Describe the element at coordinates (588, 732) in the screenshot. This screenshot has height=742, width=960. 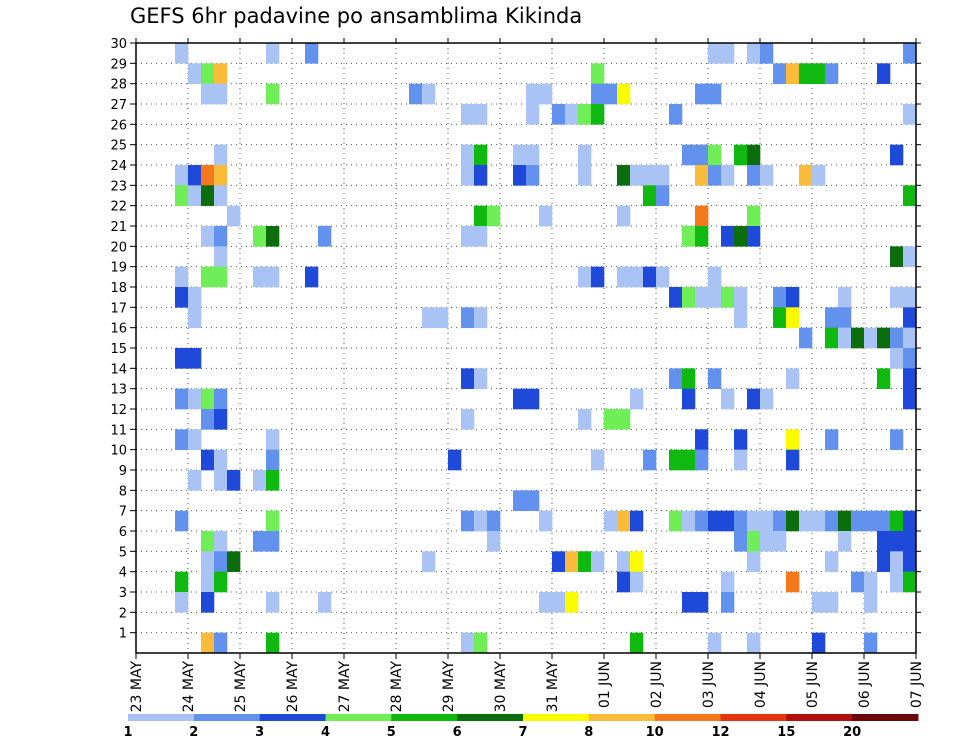
I see `legend-label: 8` at that location.